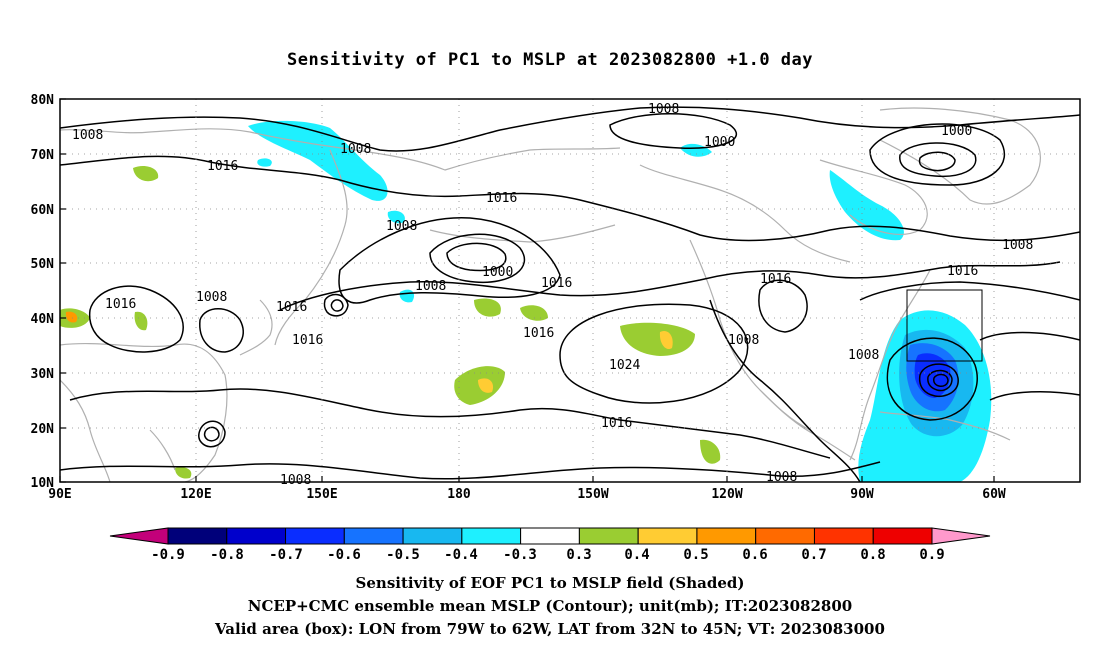  I want to click on valid-area-box, so click(944, 325).